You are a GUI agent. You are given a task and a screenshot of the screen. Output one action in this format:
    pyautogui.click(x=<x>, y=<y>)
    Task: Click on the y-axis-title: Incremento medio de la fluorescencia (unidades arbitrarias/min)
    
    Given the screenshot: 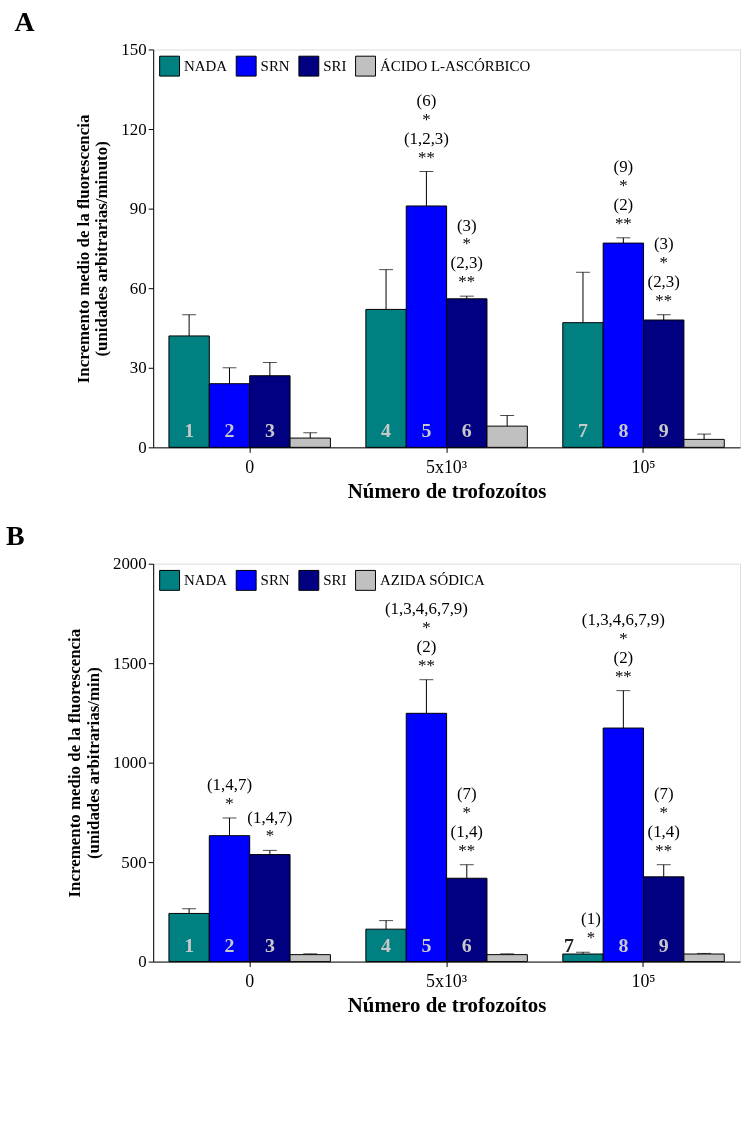 What is the action you would take?
    pyautogui.click(x=84, y=763)
    